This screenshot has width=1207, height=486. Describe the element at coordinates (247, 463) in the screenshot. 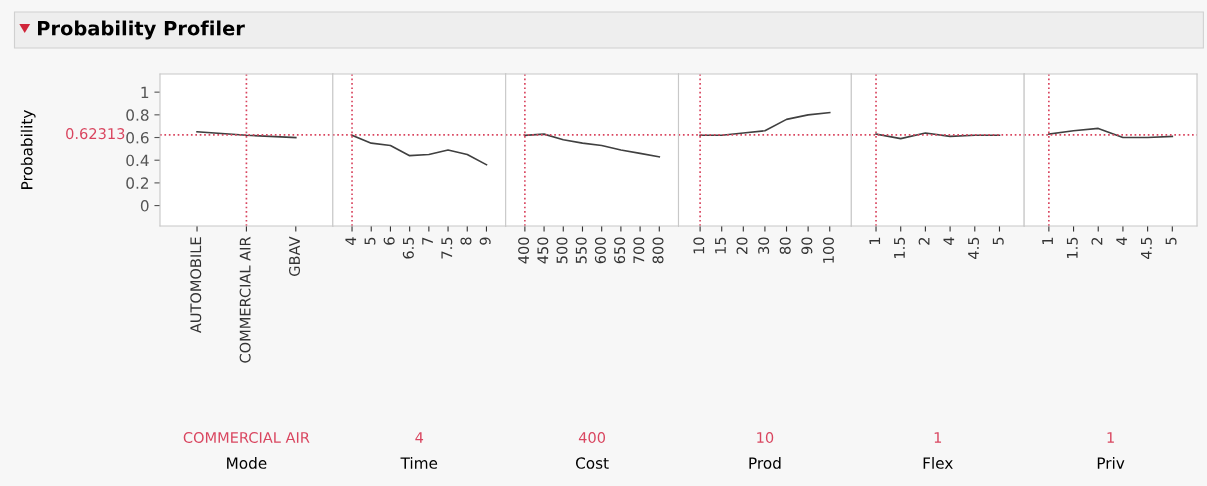

I see `x-axis-title: Mode` at that location.